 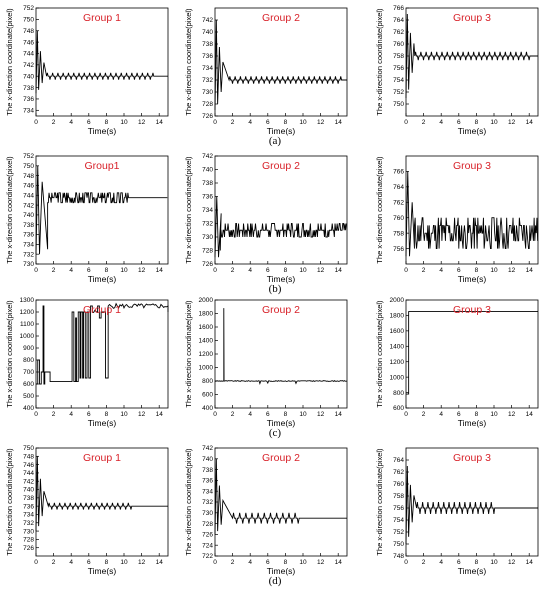 I want to click on y-tick-label: 744, so click(x=28, y=195).